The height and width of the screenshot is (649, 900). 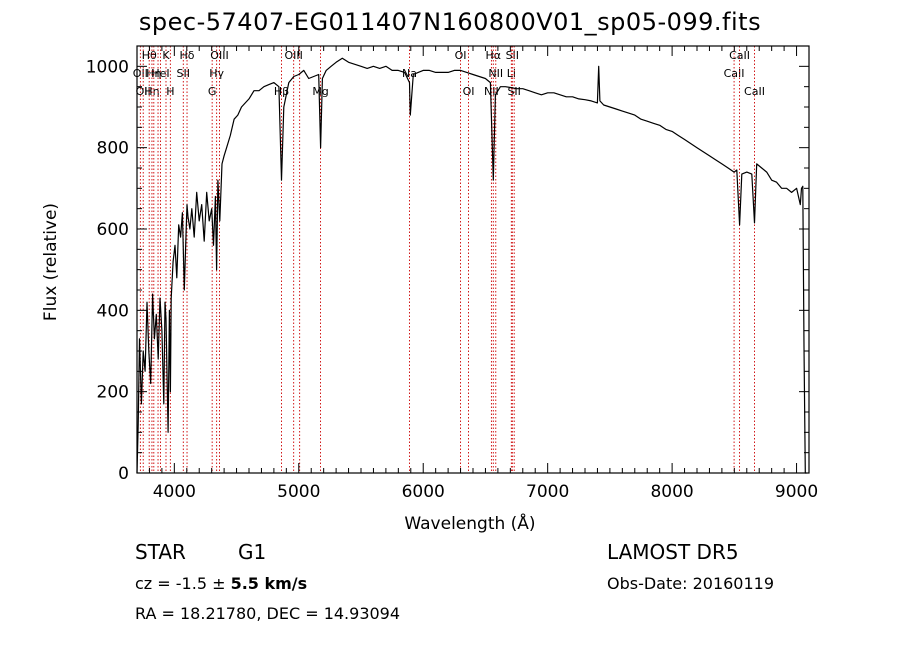 I want to click on x-axis-label: Wavelength (Å), so click(x=469, y=523).